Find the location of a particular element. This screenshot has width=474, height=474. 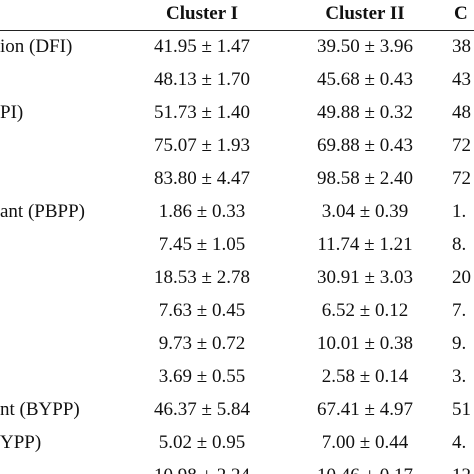

row-label: nt (BYPP) is located at coordinates (40, 409).